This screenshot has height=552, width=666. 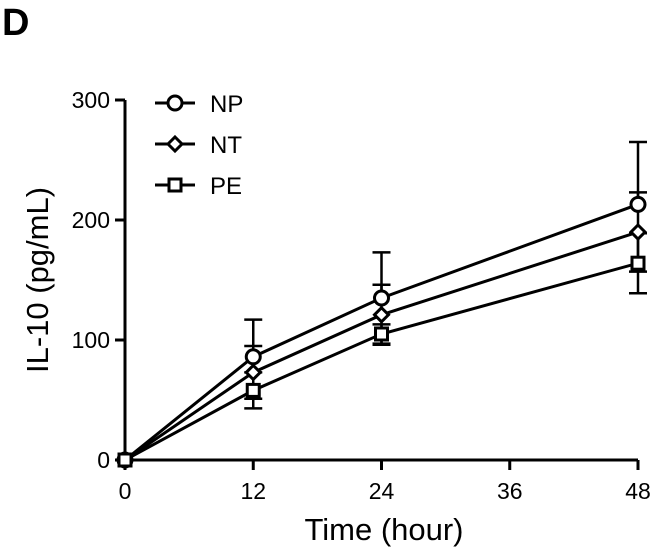 I want to click on x-tick-label: 48, so click(x=638, y=491).